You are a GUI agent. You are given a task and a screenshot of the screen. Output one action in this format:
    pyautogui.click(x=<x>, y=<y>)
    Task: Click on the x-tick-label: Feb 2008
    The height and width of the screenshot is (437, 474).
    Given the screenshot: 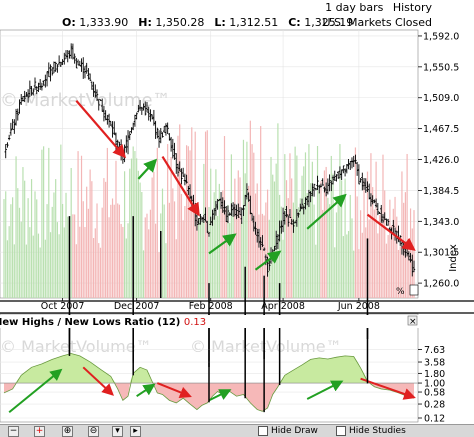 What is the action you would take?
    pyautogui.click(x=211, y=306)
    